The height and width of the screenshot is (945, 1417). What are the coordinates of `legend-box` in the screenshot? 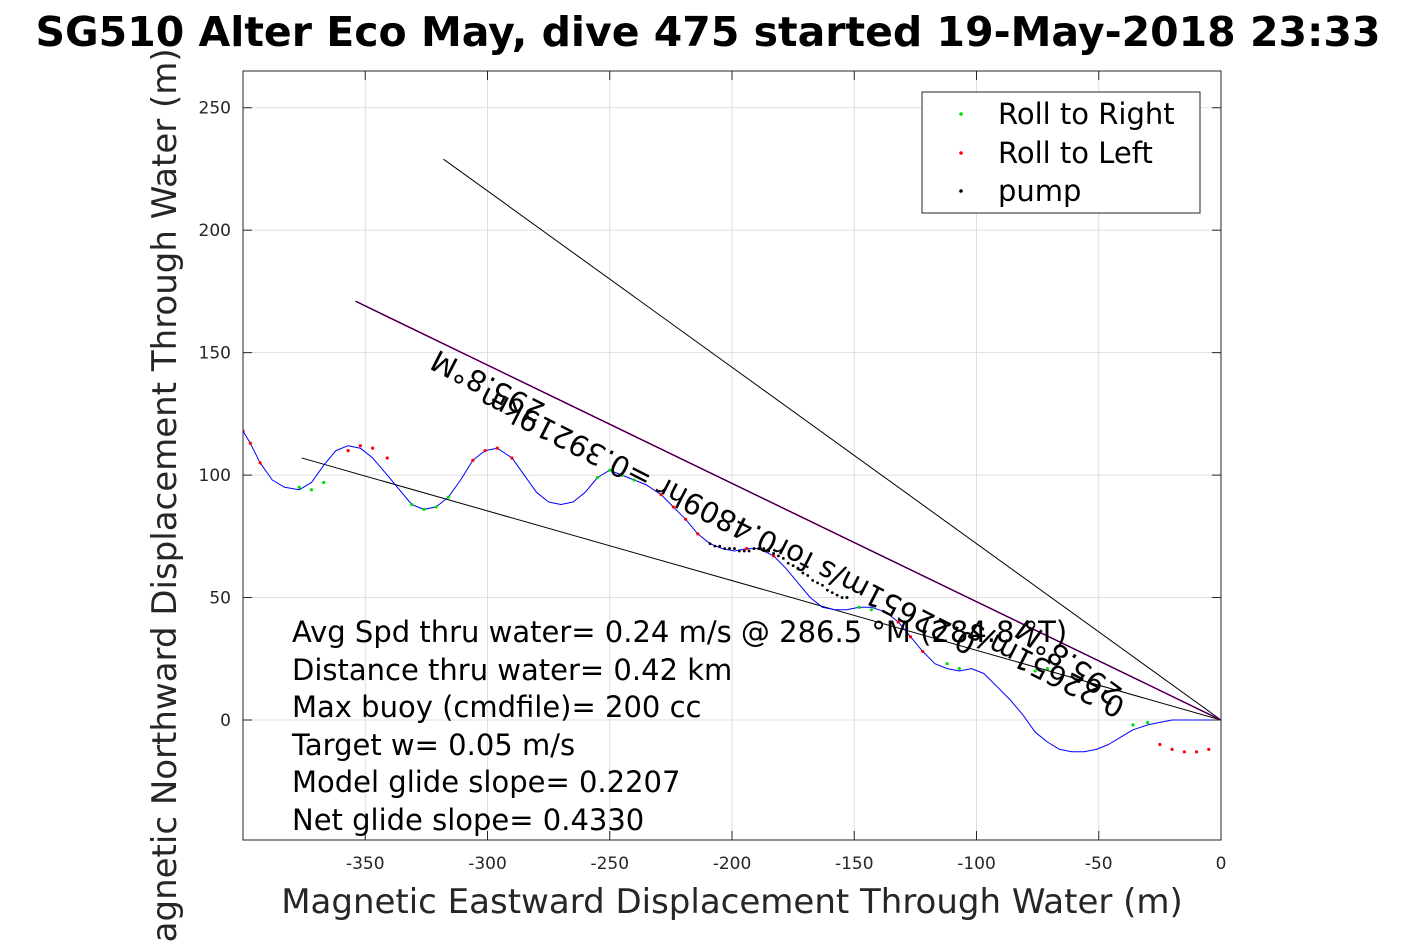 It's located at (1061, 152).